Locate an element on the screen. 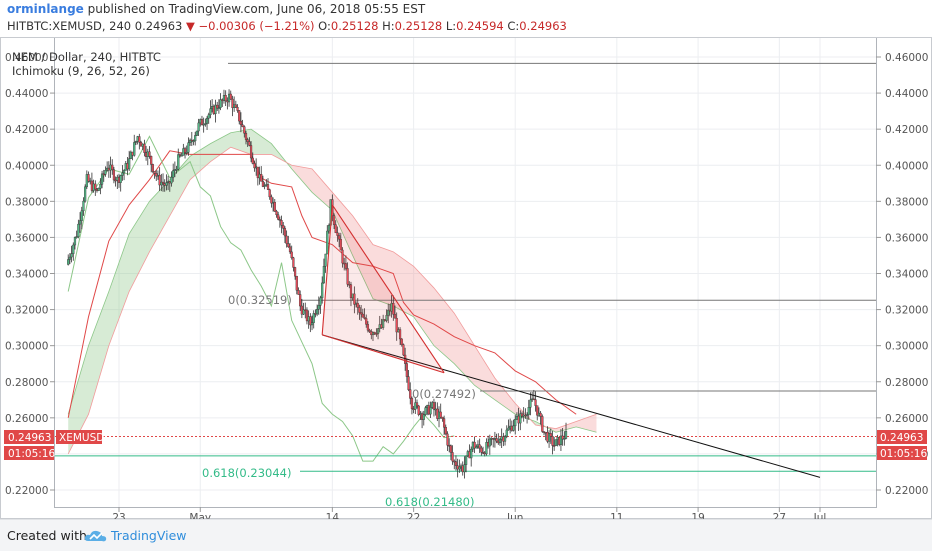  x-tick-label: 23 is located at coordinates (118, 515).